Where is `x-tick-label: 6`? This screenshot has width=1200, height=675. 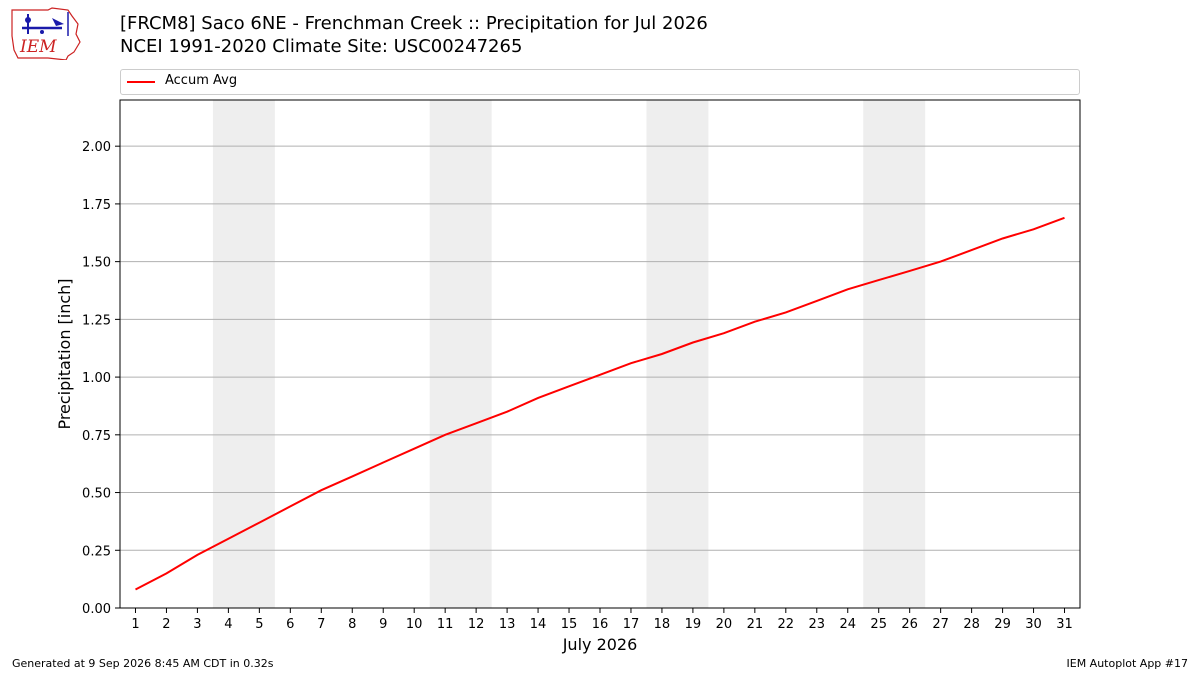
x-tick-label: 6 is located at coordinates (290, 624).